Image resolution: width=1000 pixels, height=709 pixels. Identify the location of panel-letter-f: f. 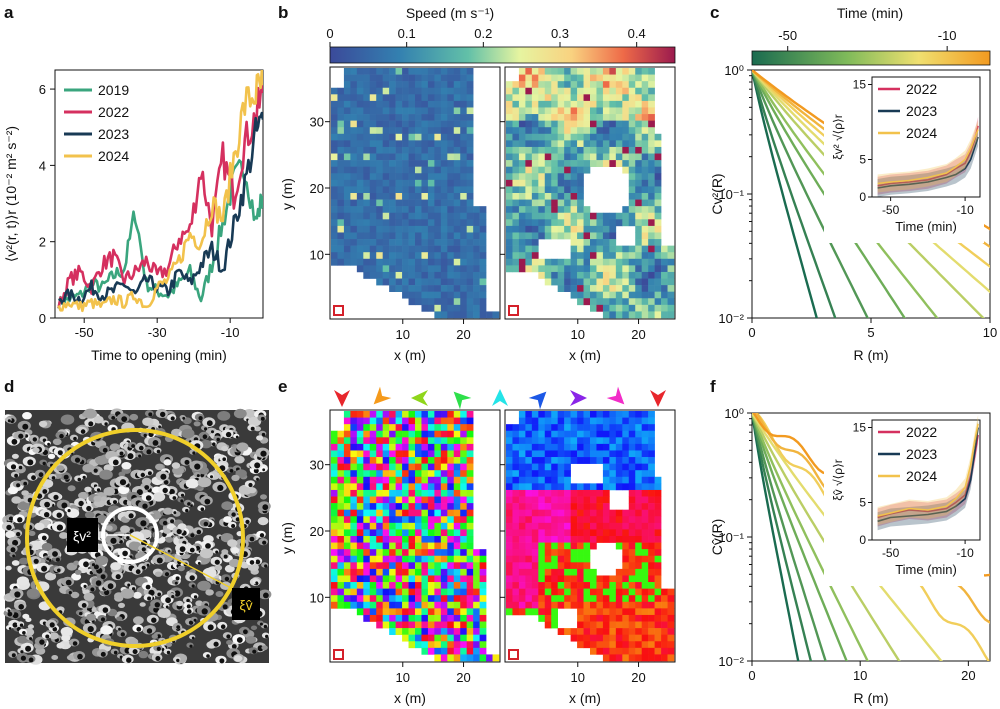
(713, 386).